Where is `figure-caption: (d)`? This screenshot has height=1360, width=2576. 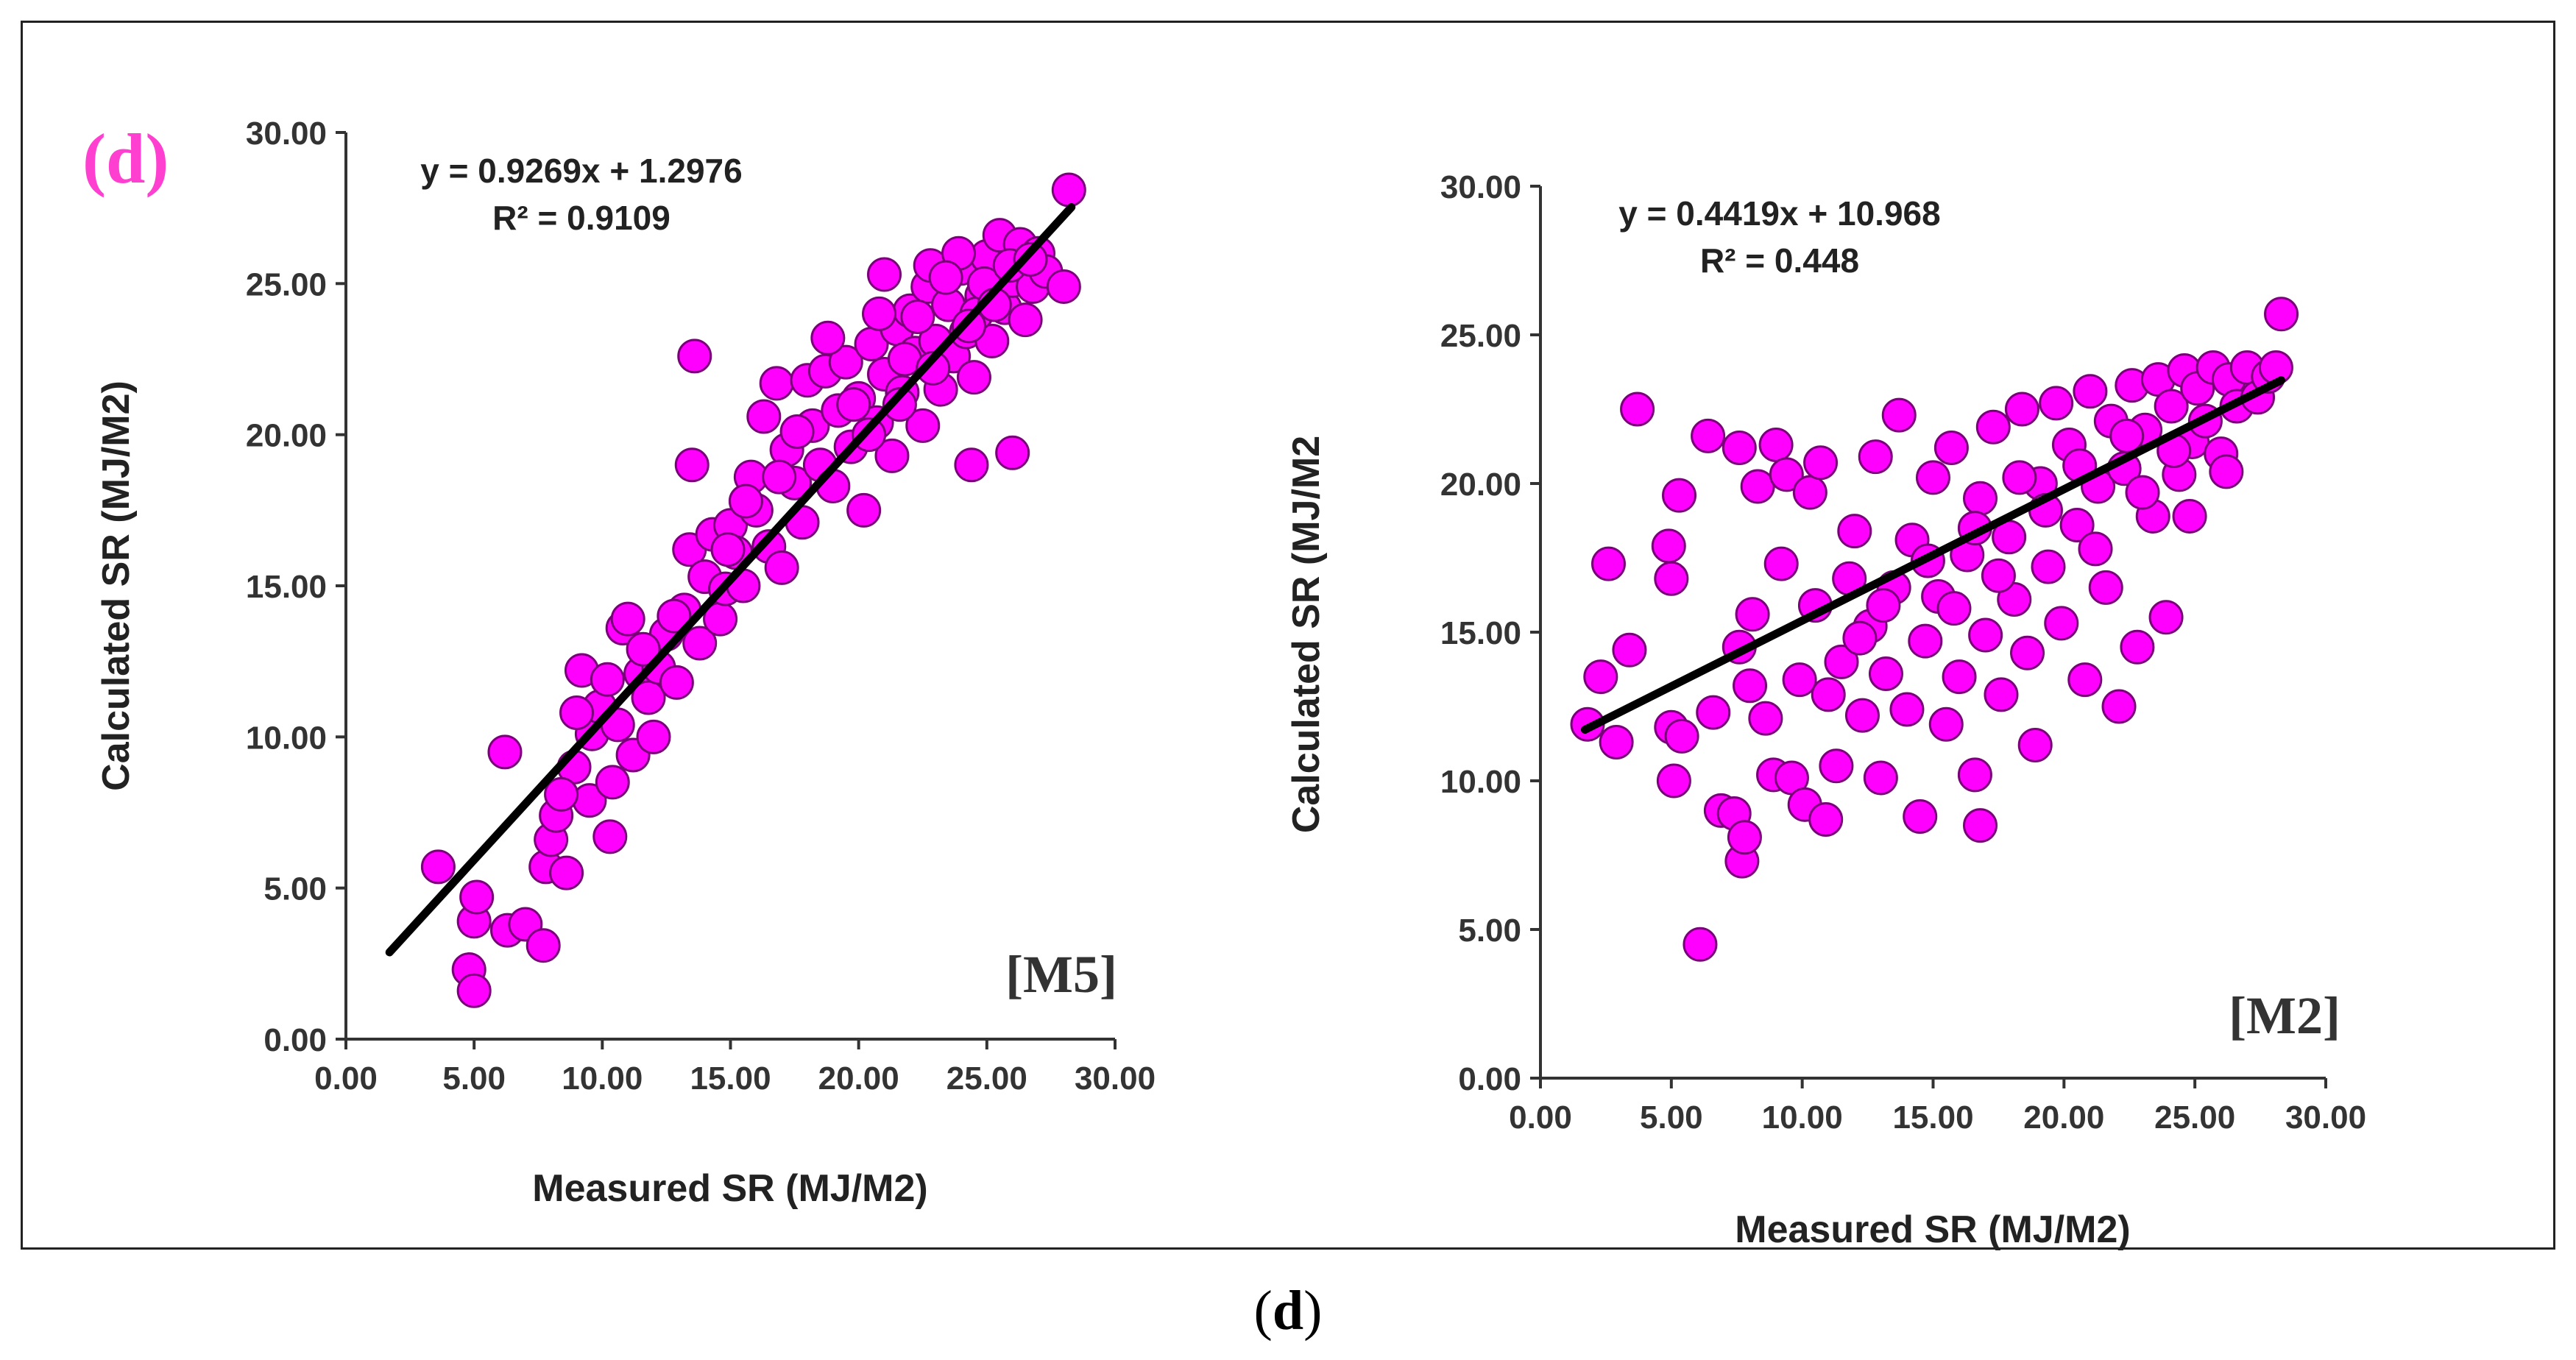 figure-caption: (d) is located at coordinates (1288, 1311).